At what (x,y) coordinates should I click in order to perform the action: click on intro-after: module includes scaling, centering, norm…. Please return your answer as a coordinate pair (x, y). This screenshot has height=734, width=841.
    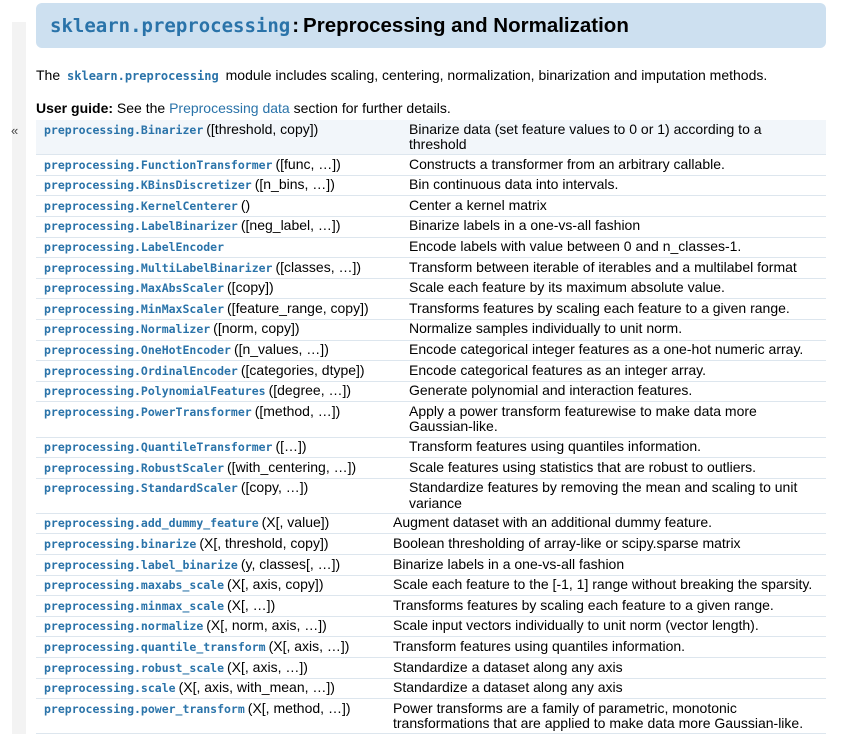
    Looking at the image, I should click on (496, 75).